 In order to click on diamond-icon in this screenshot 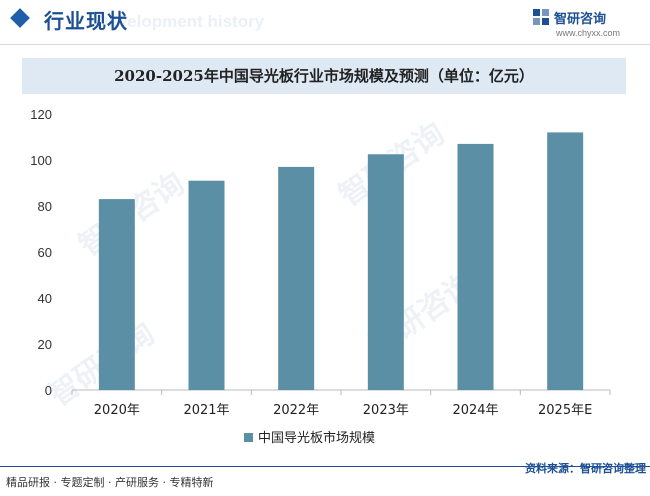, I will do `click(20, 18)`.